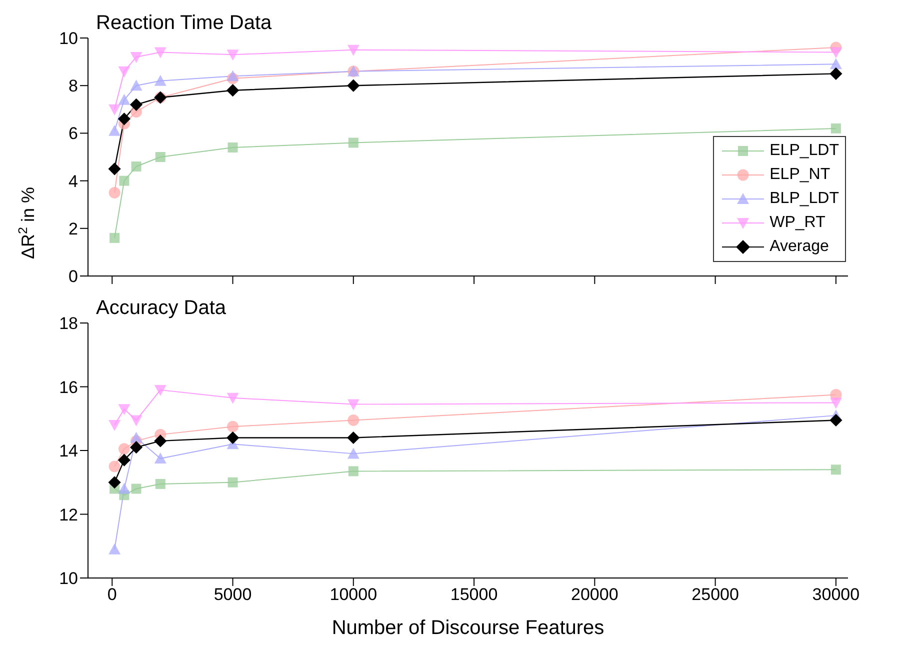  What do you see at coordinates (68, 387) in the screenshot?
I see `y-tick-label: 16` at bounding box center [68, 387].